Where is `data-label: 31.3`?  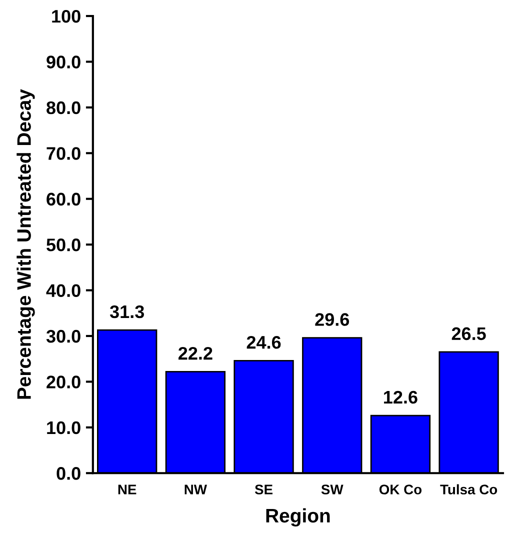
data-label: 31.3 is located at coordinates (127, 311).